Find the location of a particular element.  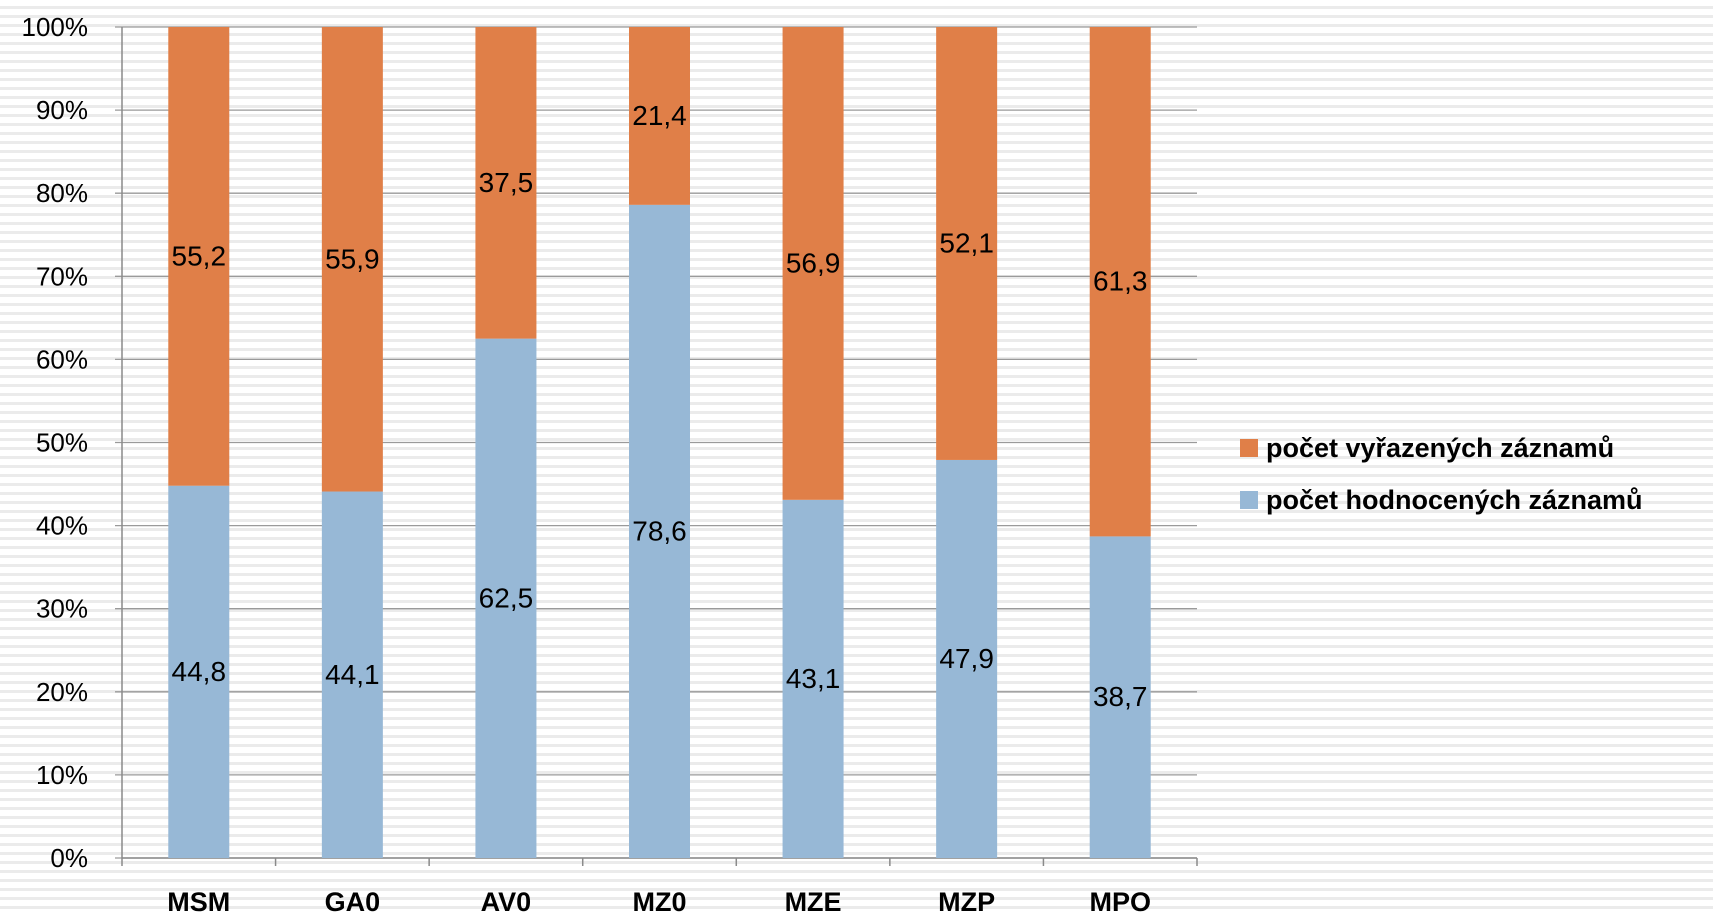

data-label: 38,7 is located at coordinates (1120, 696).